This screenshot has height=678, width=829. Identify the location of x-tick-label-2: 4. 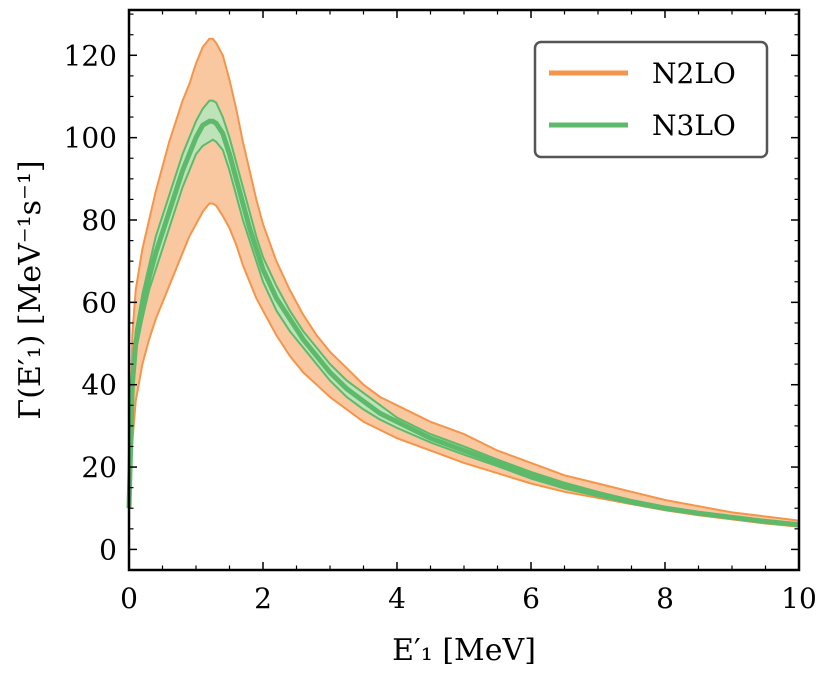
(397, 598).